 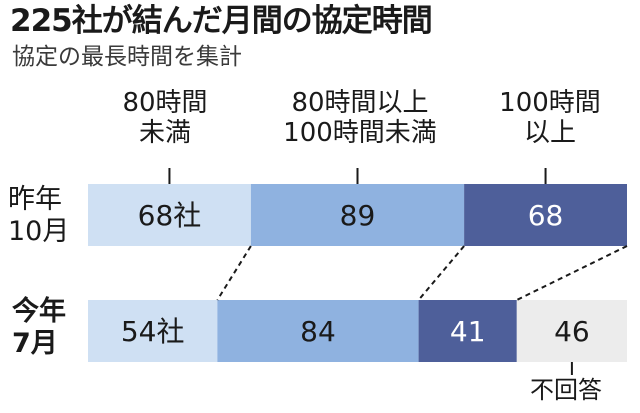 I want to click on data-label-last-october-seg-0: 68社, so click(x=170, y=215).